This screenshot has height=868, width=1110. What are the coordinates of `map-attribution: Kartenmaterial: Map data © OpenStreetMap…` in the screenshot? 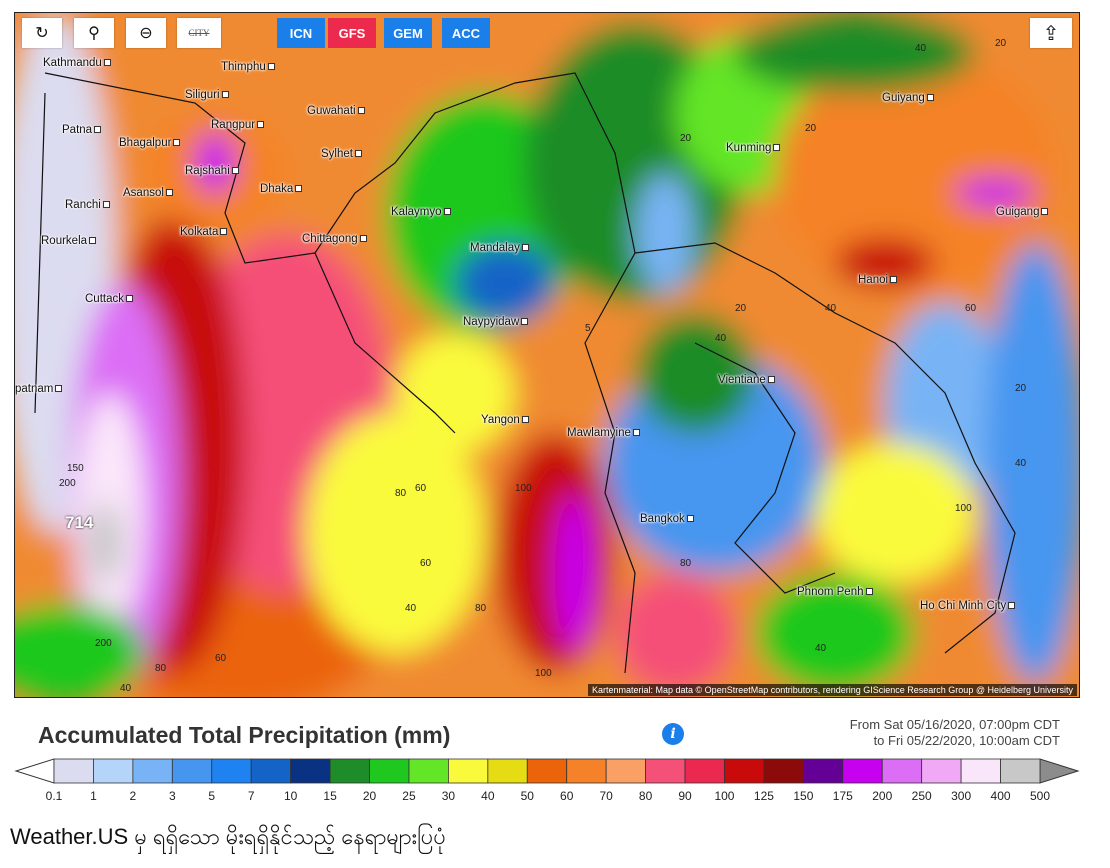 It's located at (832, 690).